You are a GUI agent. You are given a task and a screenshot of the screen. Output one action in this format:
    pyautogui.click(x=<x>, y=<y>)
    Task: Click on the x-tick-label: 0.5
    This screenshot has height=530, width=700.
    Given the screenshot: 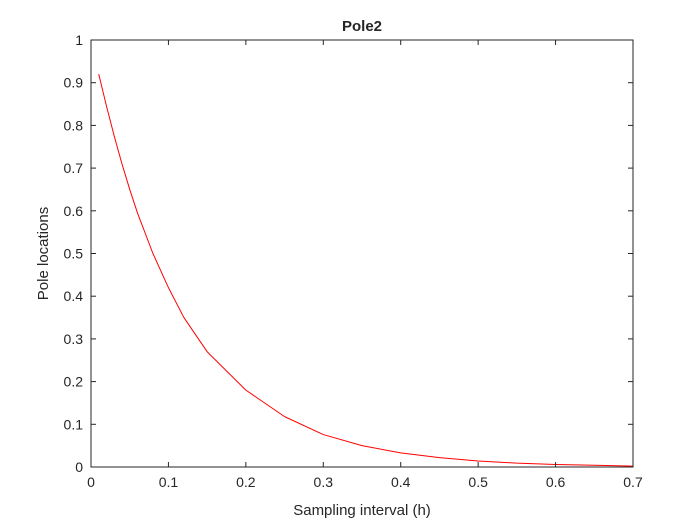 What is the action you would take?
    pyautogui.click(x=478, y=482)
    